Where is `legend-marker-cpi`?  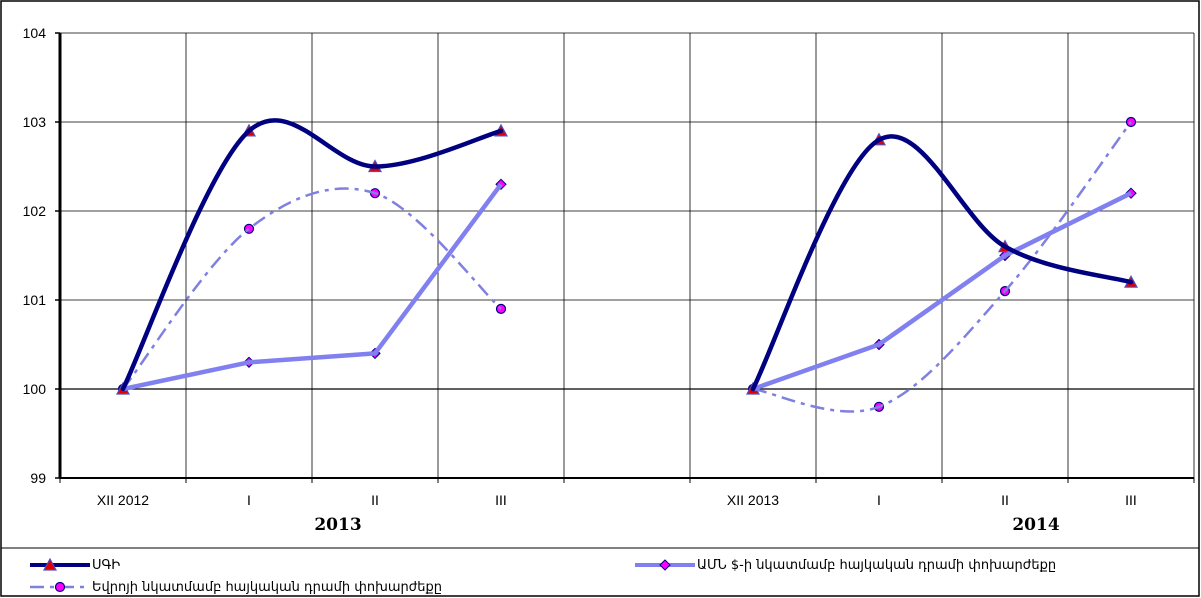 legend-marker-cpi is located at coordinates (50, 564).